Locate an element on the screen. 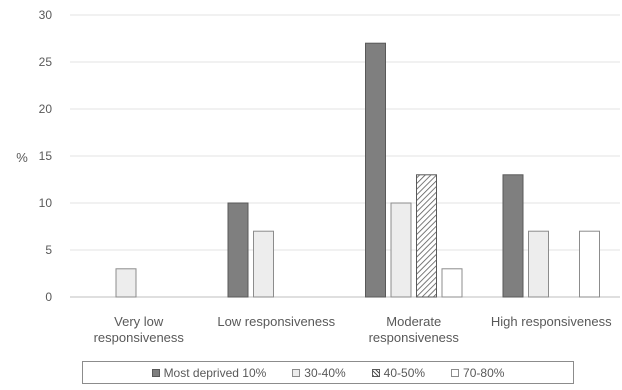 This screenshot has height=390, width=622. x-tick-label: Moderate responsiveness is located at coordinates (414, 329).